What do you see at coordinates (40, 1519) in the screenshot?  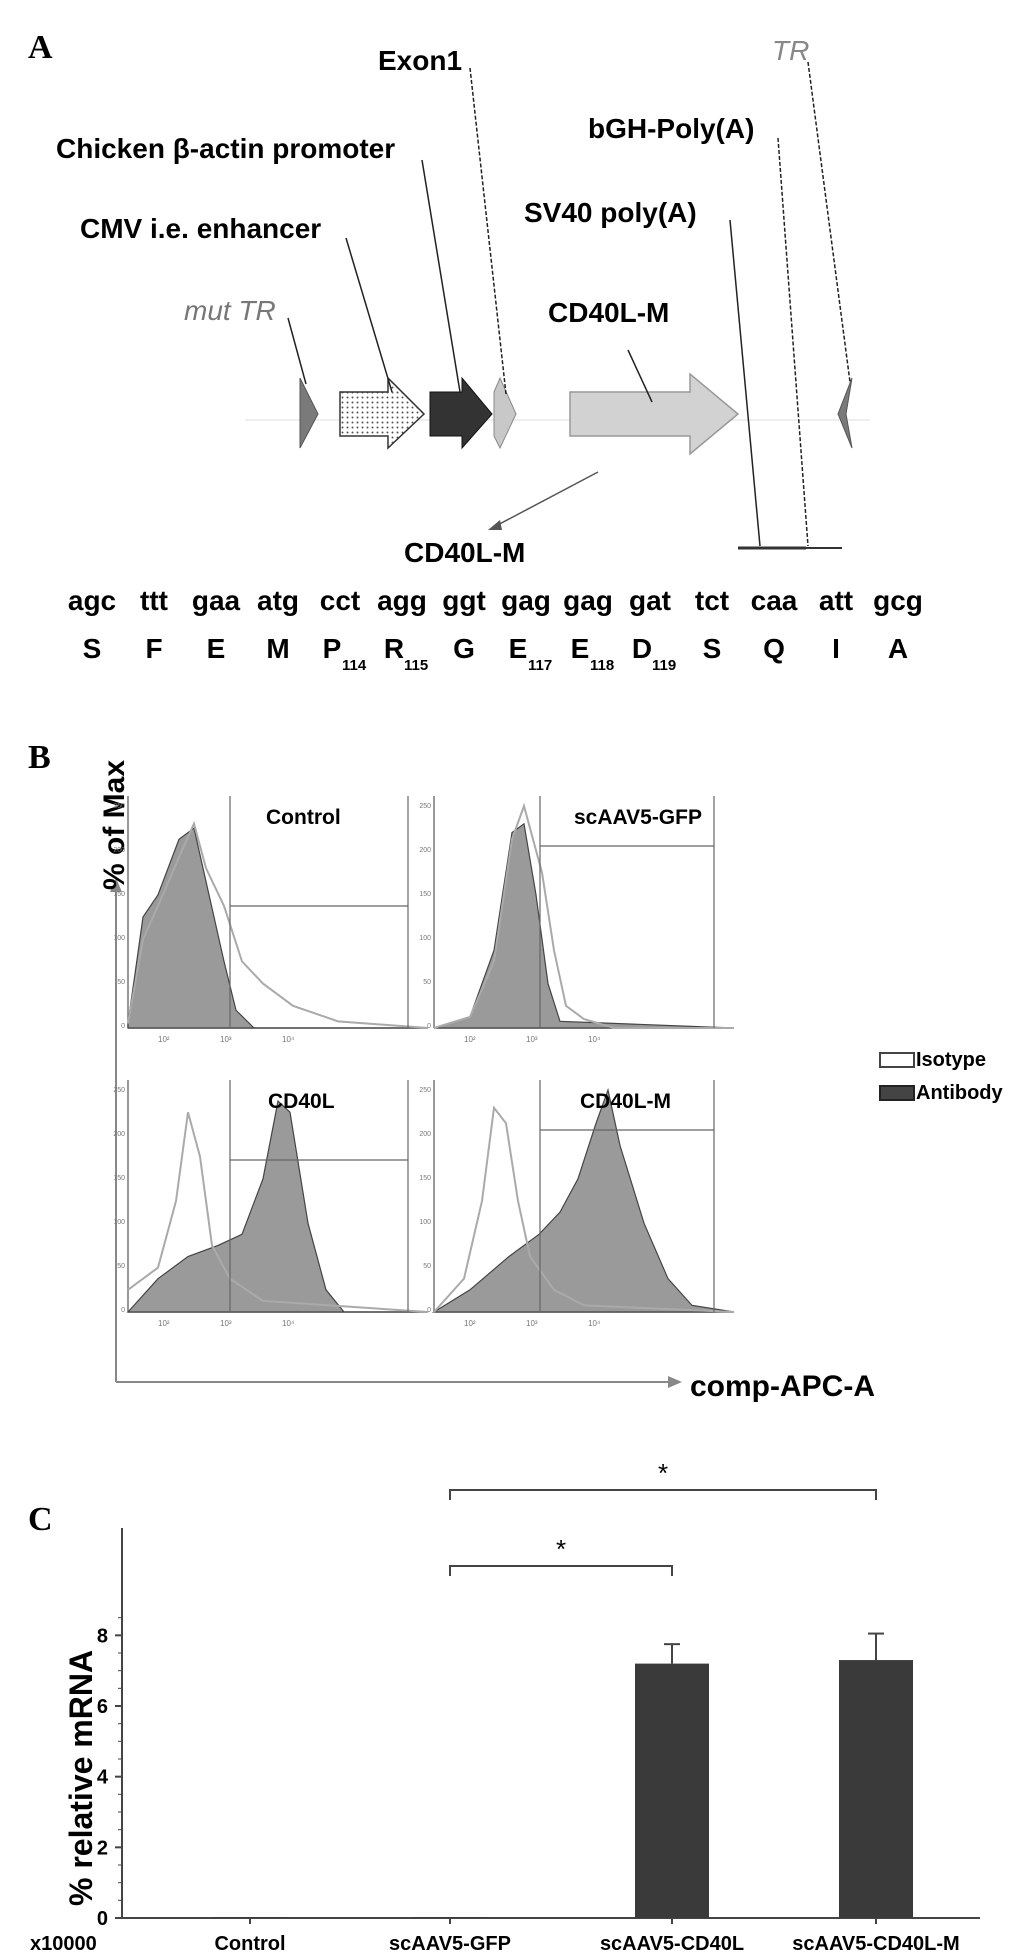 I see `panel-c-letter: C` at bounding box center [40, 1519].